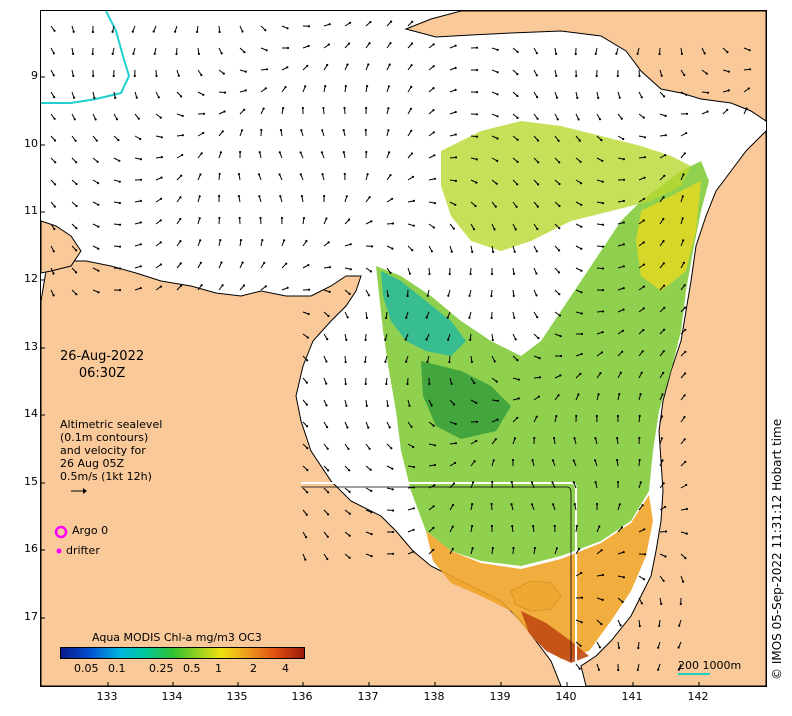 Image resolution: width=792 pixels, height=716 pixels. Describe the element at coordinates (86, 57) in the screenshot. I see `bathy-contour` at that location.